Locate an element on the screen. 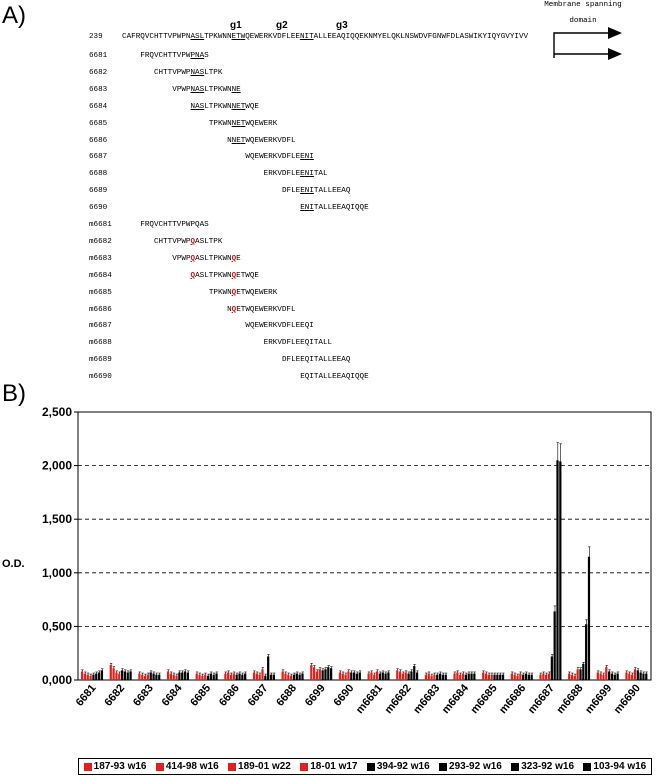 The height and width of the screenshot is (777, 664). x-tick-label: m6686 is located at coordinates (512, 699).